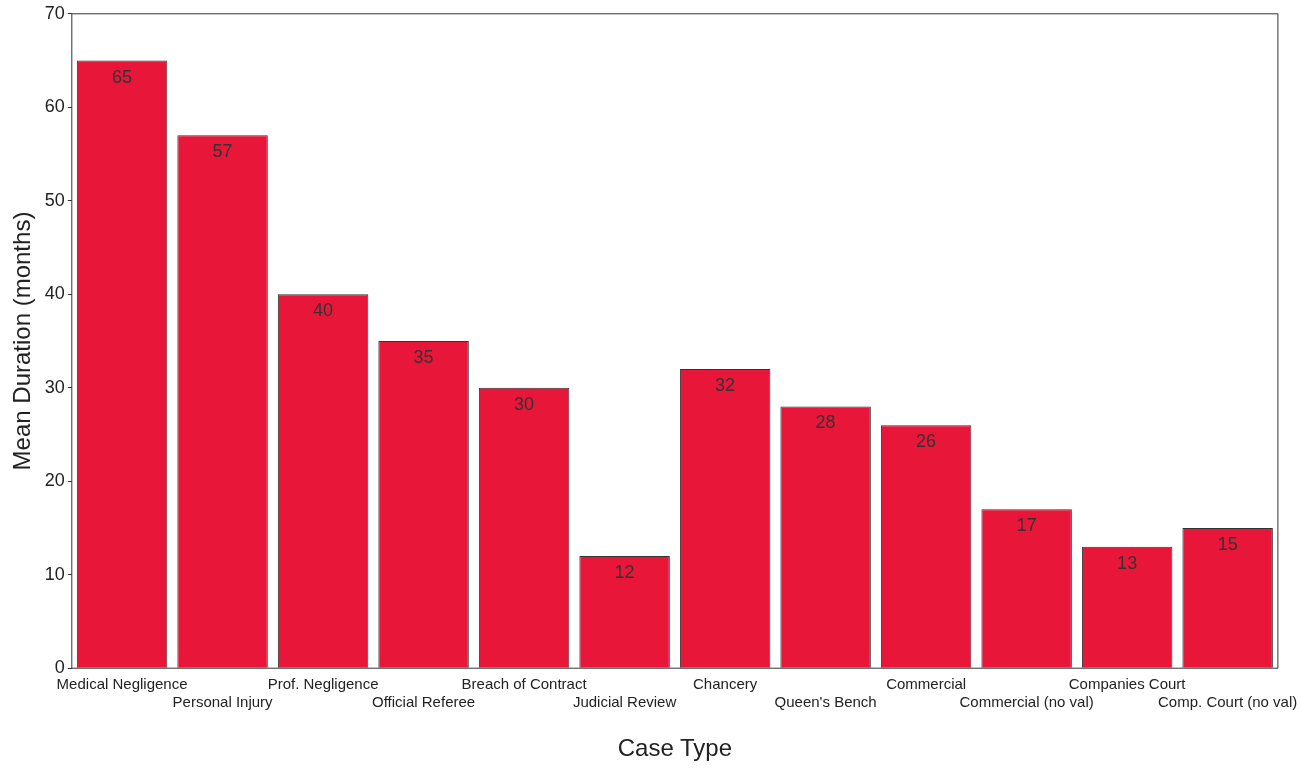  What do you see at coordinates (524, 403) in the screenshot?
I see `data-label: 30` at bounding box center [524, 403].